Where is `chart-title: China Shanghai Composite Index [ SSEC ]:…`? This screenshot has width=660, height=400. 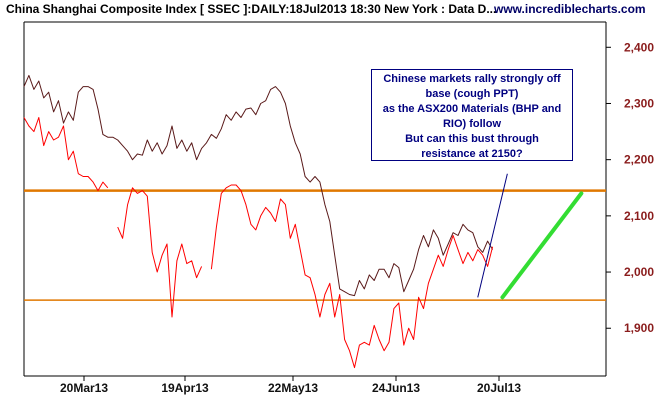
chart-title: China Shanghai Composite Index [ SSEC ]:… is located at coordinates (251, 9).